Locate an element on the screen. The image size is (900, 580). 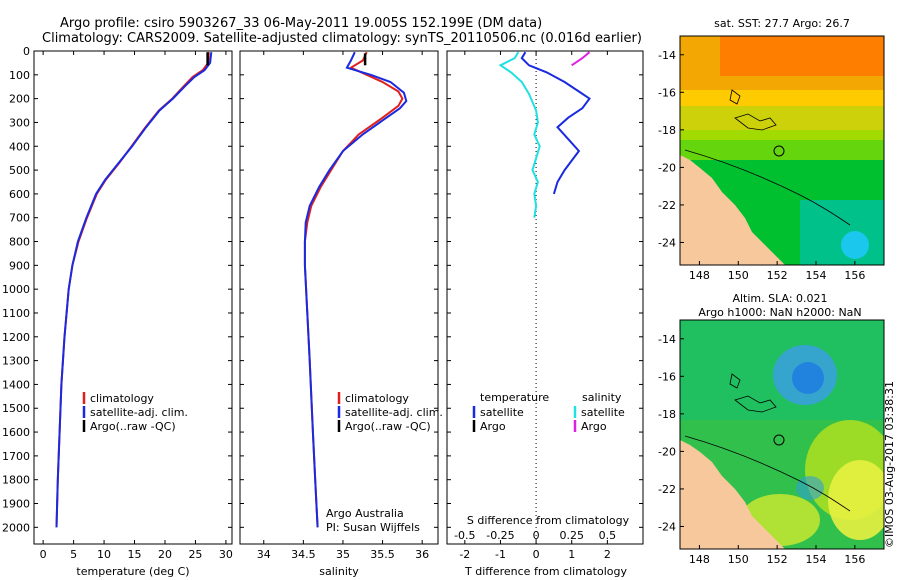
watermark-text: ©IMOS 03-Aug-2017 03:38:31 is located at coordinates (889, 464).